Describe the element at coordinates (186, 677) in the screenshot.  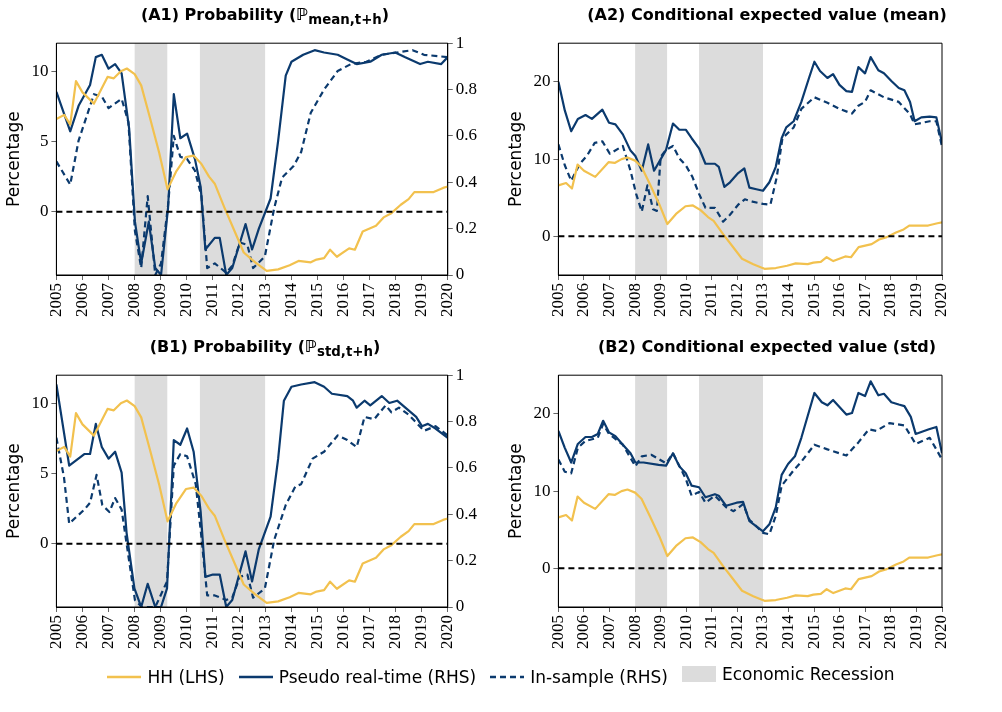
I see `legend-label: HH (LHS)` at that location.